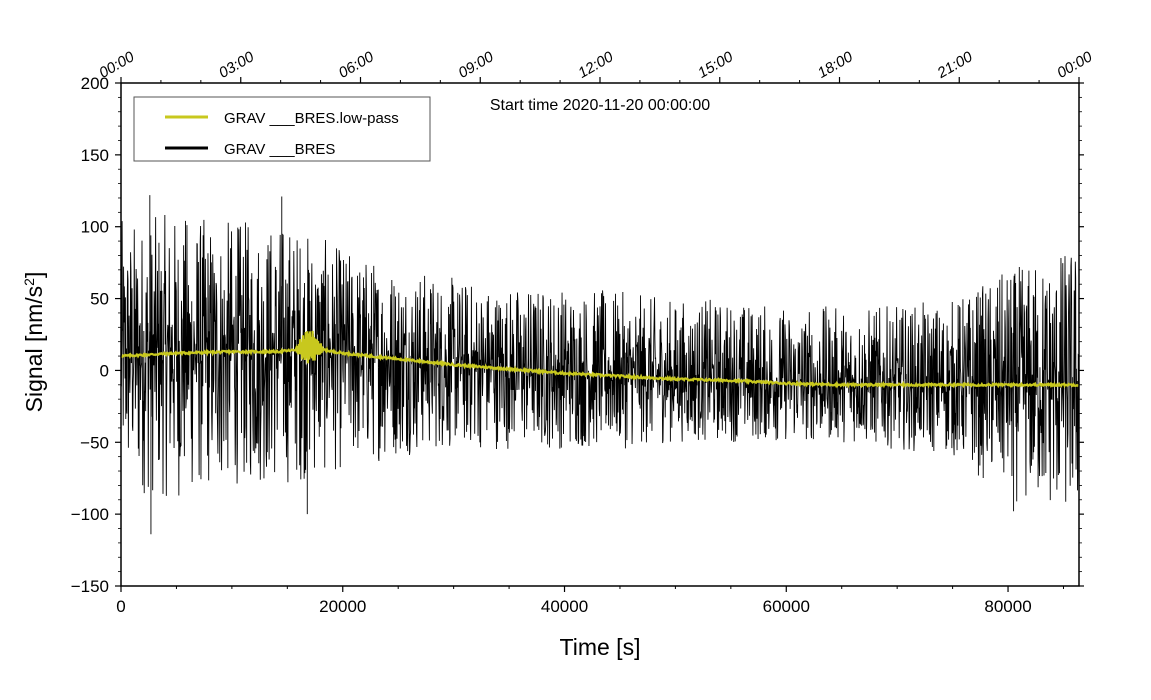 The image size is (1151, 700). Describe the element at coordinates (1007, 606) in the screenshot. I see `x-tick-label: 80000` at that location.